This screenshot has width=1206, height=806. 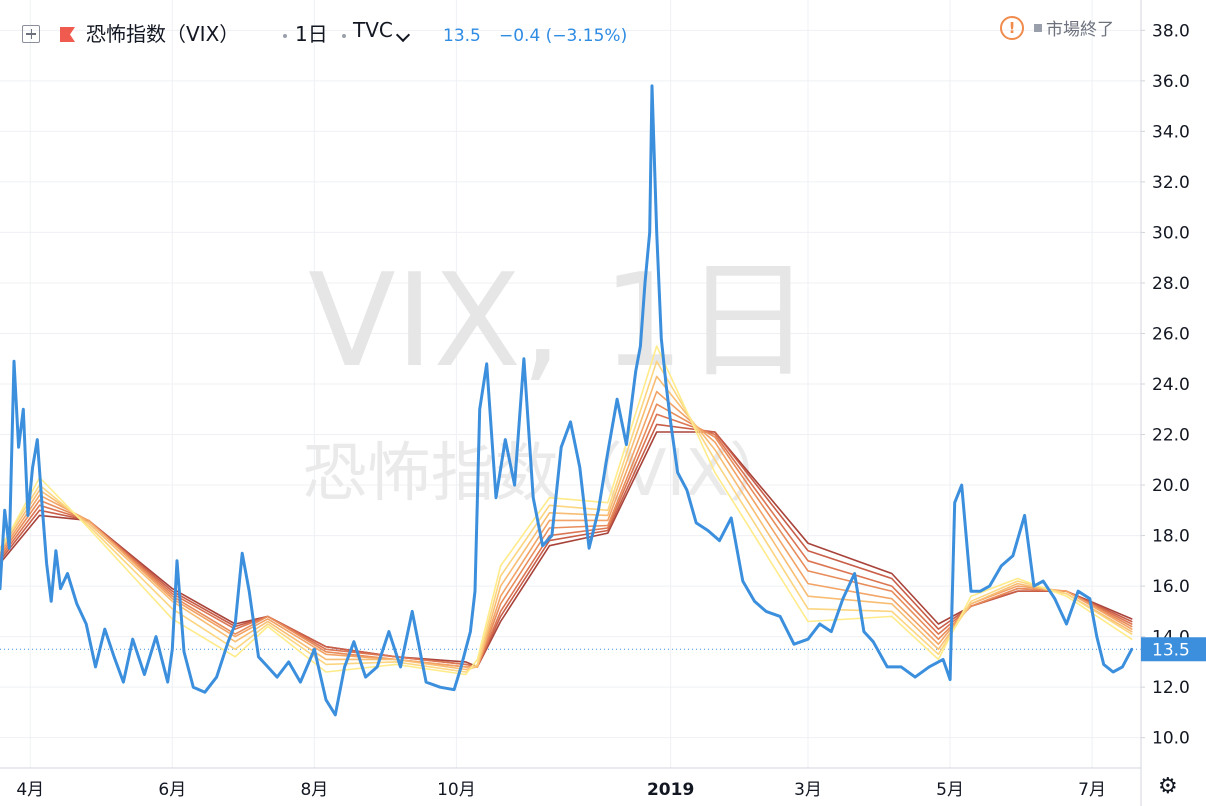 I want to click on last-price-value: 13.5, so click(x=1171, y=650).